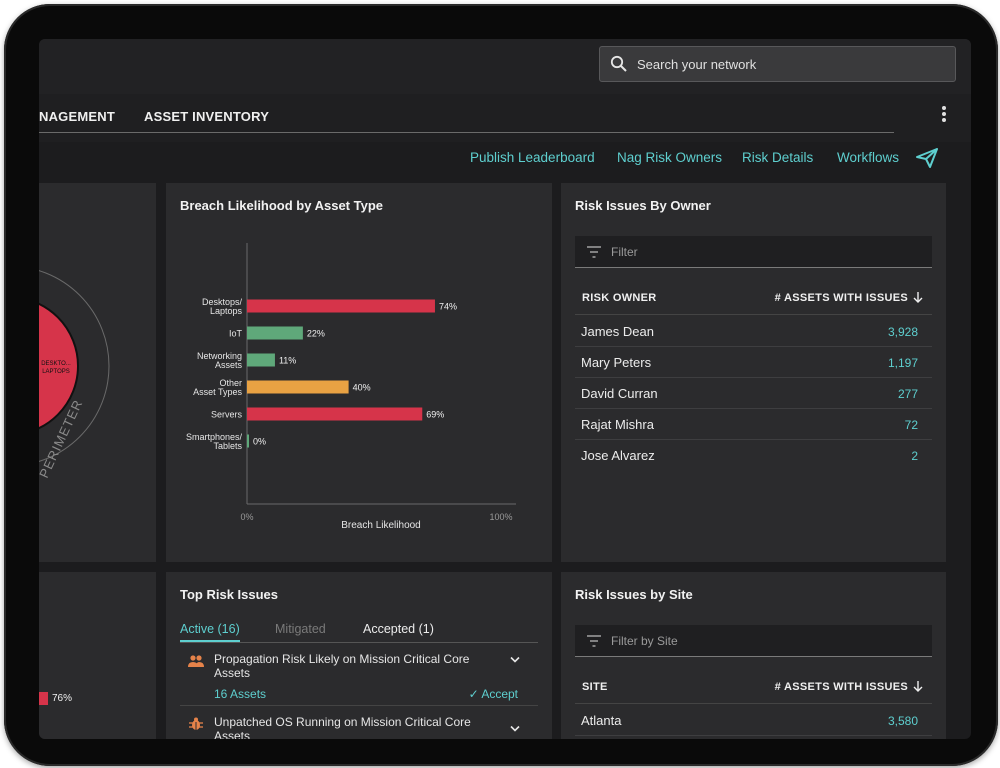 This screenshot has height=768, width=1000. Describe the element at coordinates (778, 157) in the screenshot. I see `risk-details-link: Risk Details` at that location.